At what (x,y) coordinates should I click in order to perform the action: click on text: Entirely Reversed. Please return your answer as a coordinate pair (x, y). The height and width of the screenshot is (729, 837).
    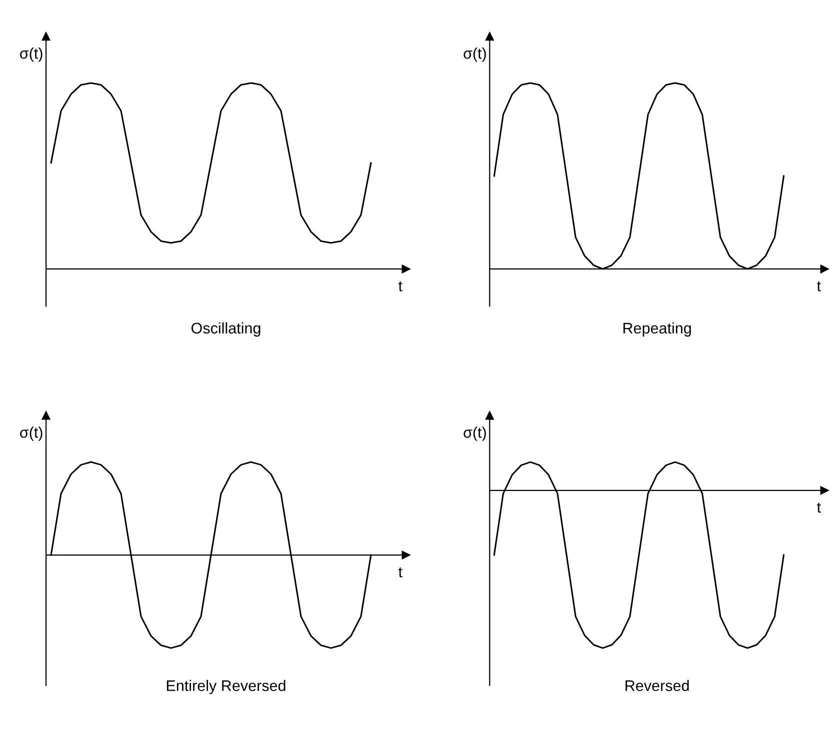
    Looking at the image, I should click on (226, 687).